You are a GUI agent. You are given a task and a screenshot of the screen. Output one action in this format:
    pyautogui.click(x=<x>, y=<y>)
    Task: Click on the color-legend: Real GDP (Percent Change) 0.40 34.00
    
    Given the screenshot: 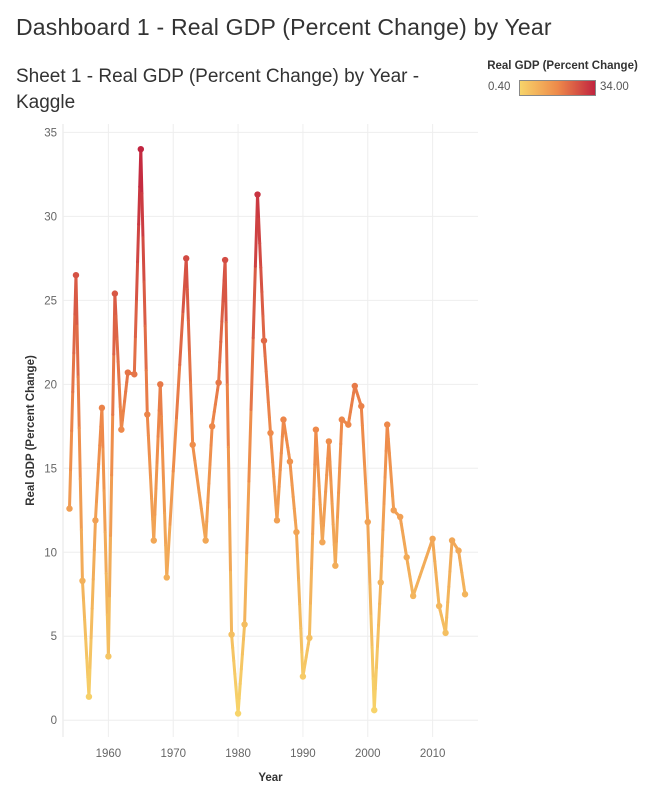 What is the action you would take?
    pyautogui.click(x=562, y=78)
    